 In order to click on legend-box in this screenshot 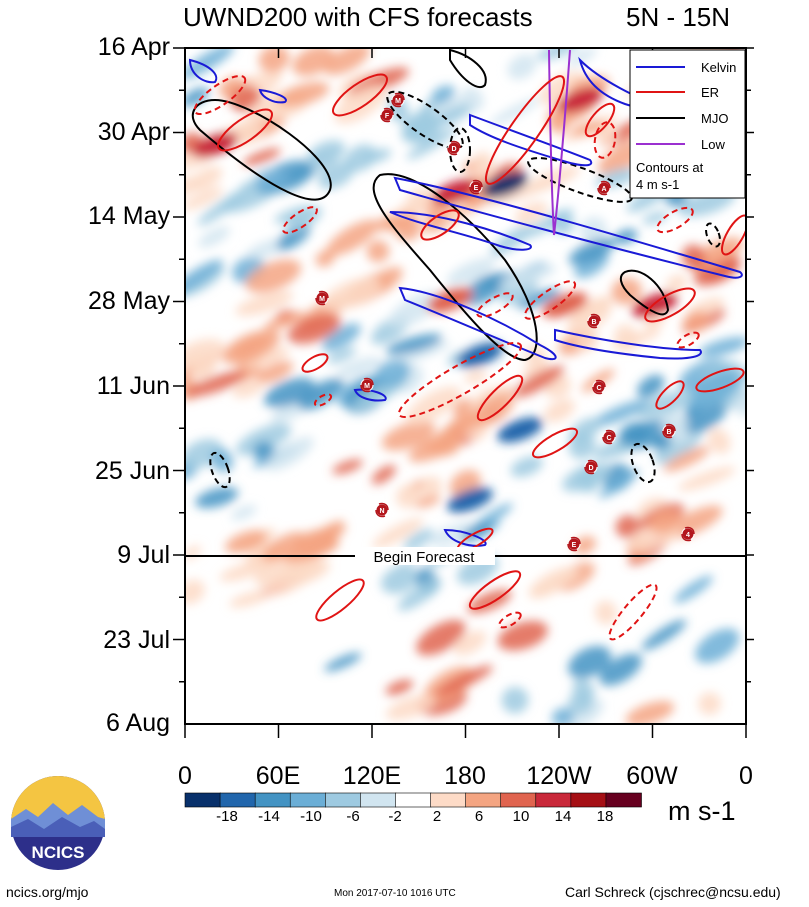, I will do `click(687, 124)`.